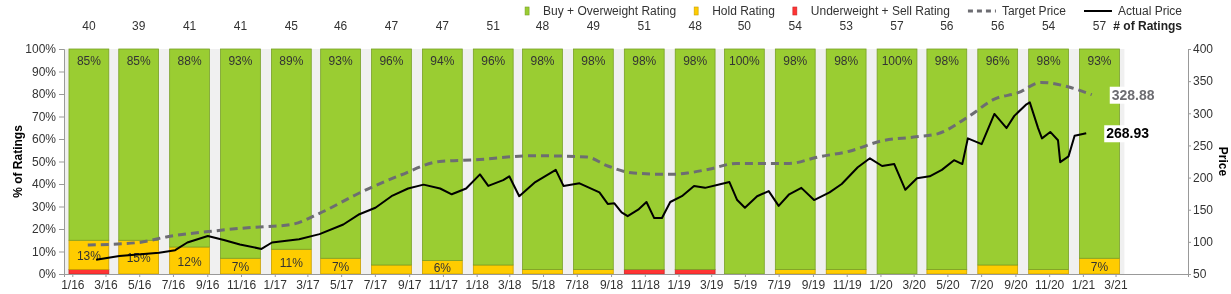 The image size is (1231, 294). What do you see at coordinates (1203, 49) in the screenshot?
I see `y2-tick-label: 400` at bounding box center [1203, 49].